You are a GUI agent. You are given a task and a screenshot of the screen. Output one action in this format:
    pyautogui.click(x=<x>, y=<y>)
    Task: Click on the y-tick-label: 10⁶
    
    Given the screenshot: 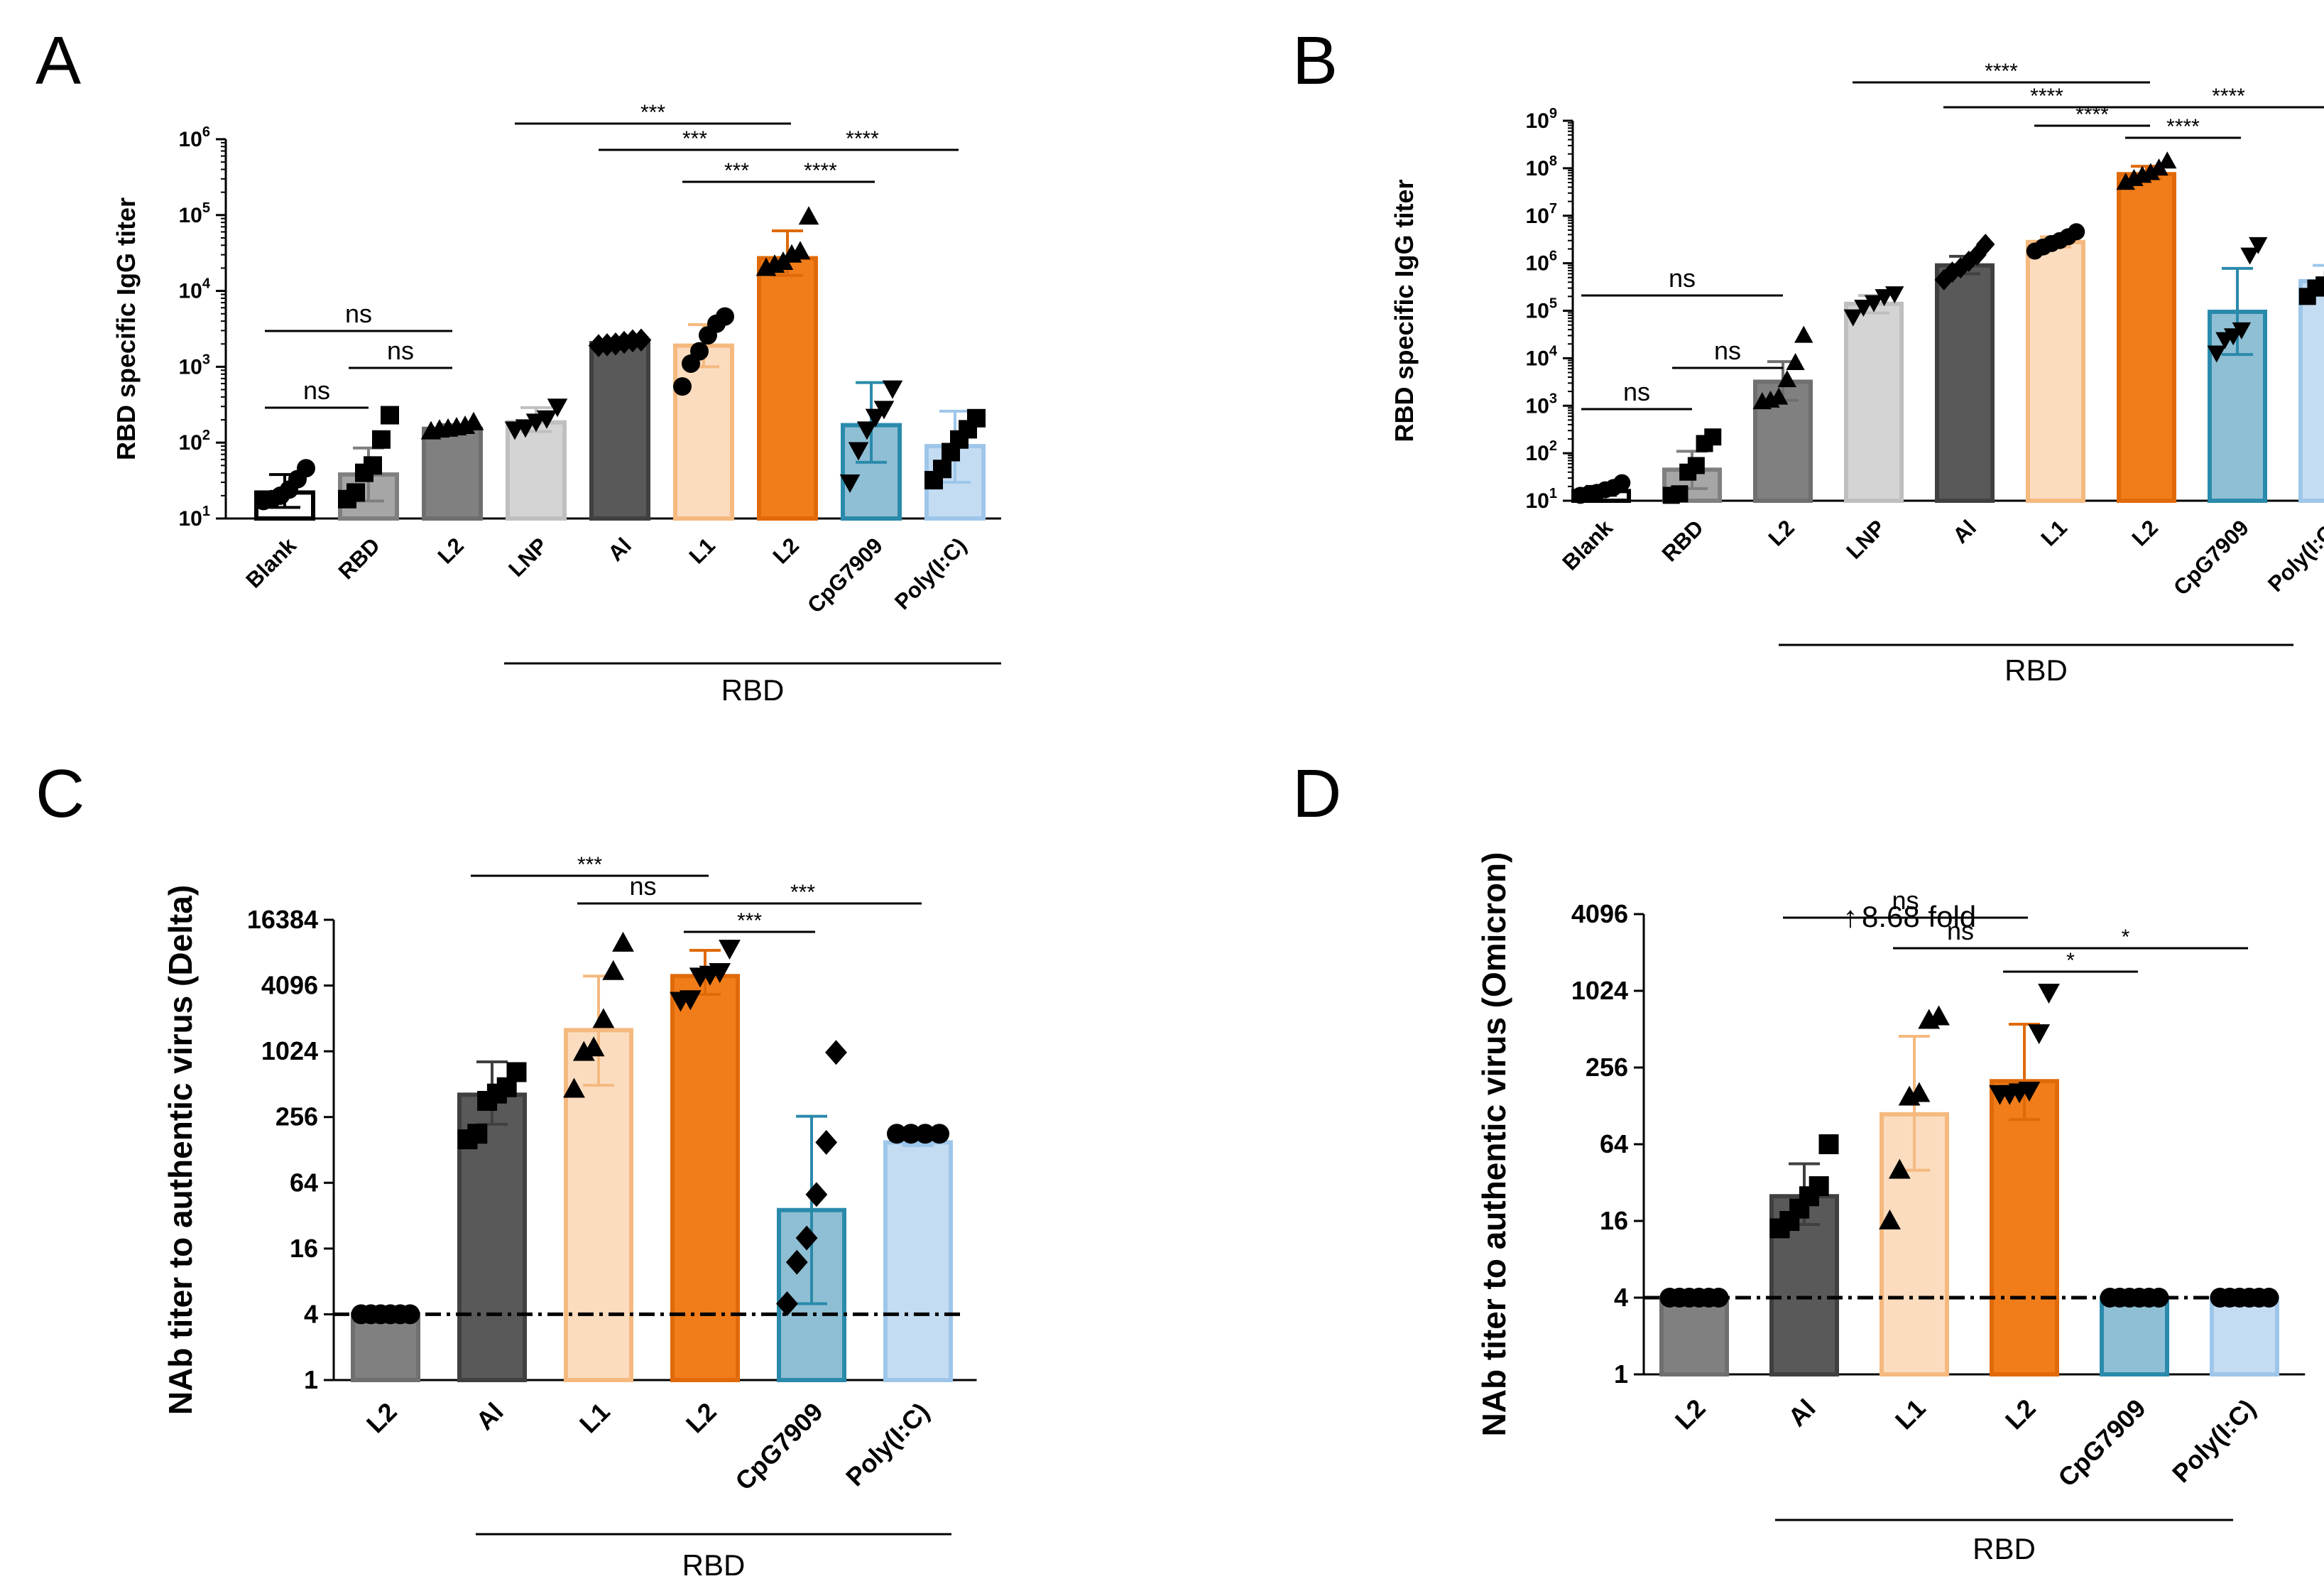 What is the action you would take?
    pyautogui.click(x=195, y=137)
    